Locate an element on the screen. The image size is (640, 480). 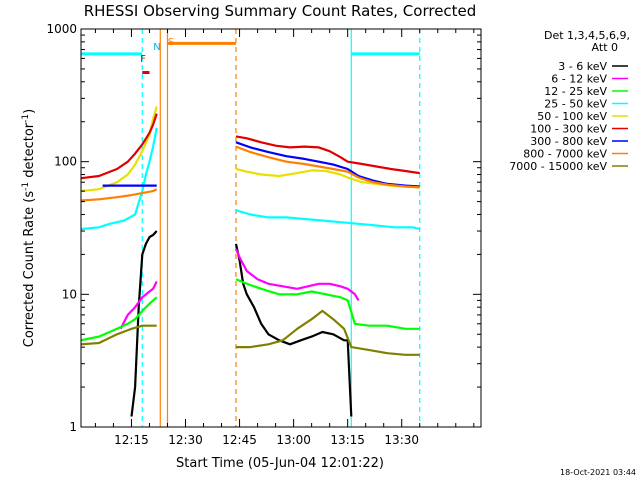
legend-label: 800 - 7000 keV is located at coordinates (565, 154).